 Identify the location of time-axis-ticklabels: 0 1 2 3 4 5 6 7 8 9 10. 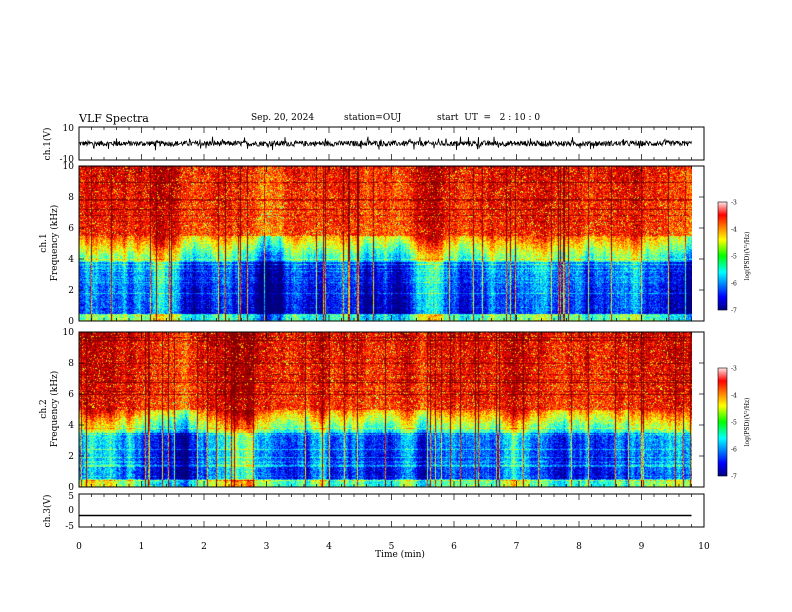
(393, 547).